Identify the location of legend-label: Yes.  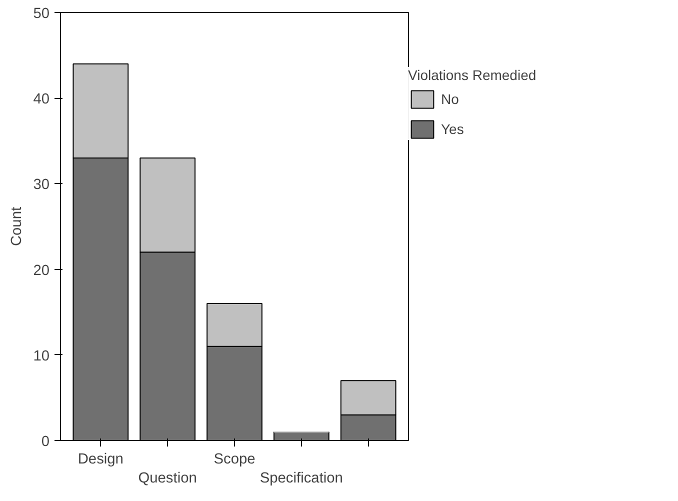
(452, 129).